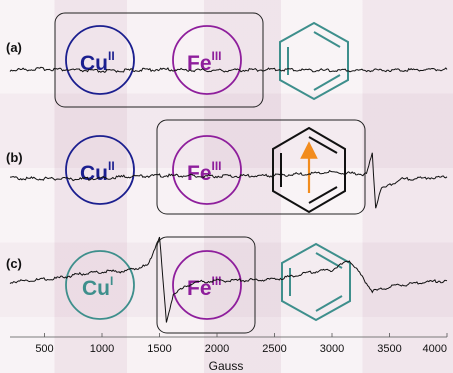  I want to click on fe-label-b: FeIII, so click(204, 172).